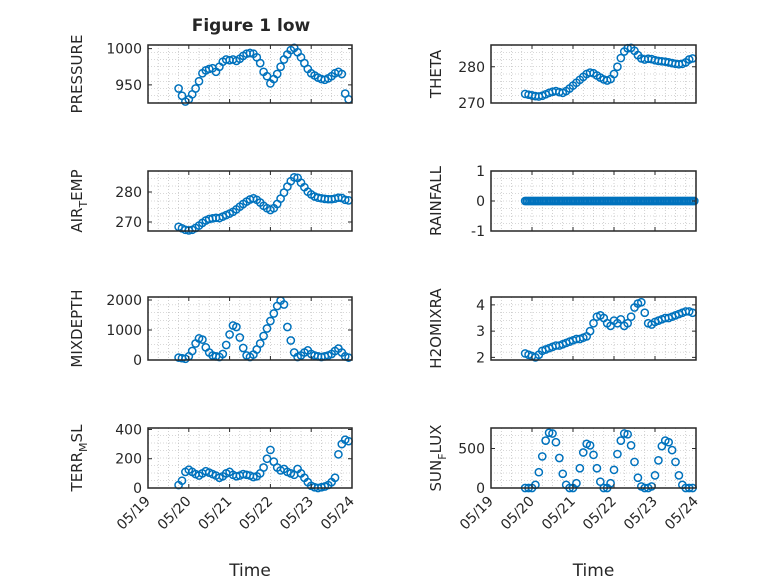 This screenshot has width=778, height=583. I want to click on y-tick-label: 200, so click(128, 460).